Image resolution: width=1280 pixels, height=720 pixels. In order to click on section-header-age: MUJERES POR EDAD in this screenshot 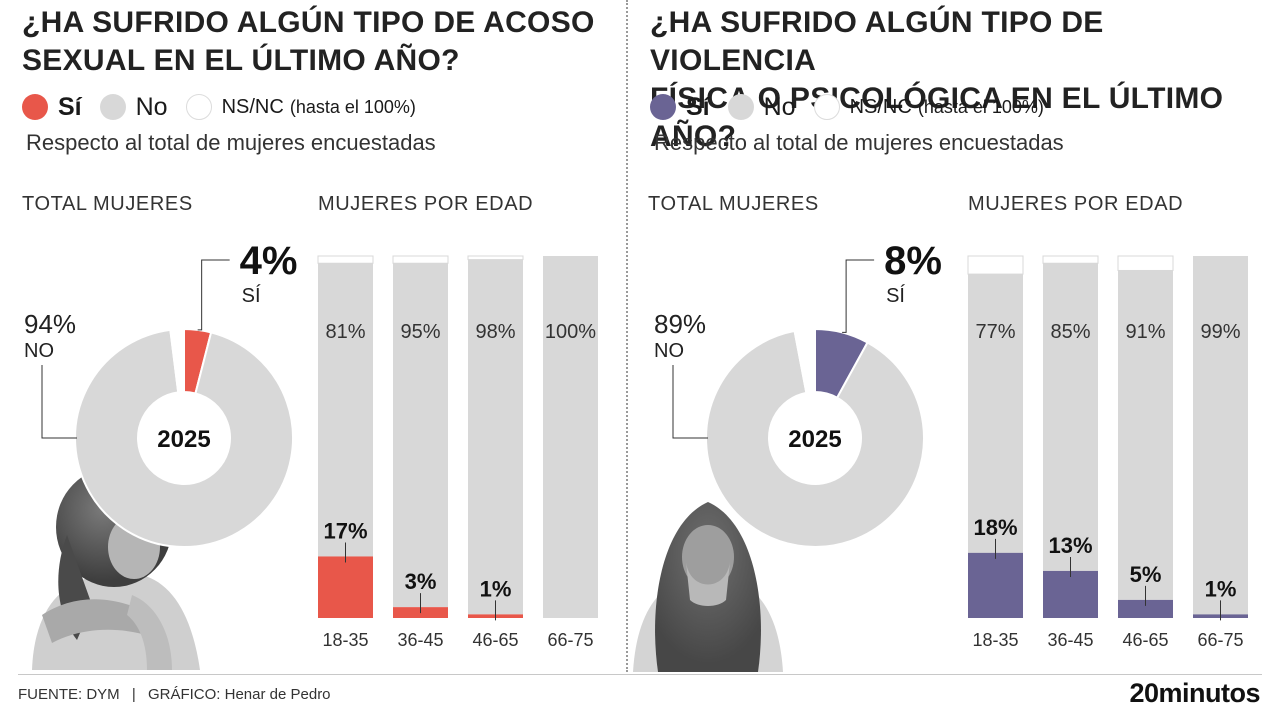, I will do `click(1076, 204)`.